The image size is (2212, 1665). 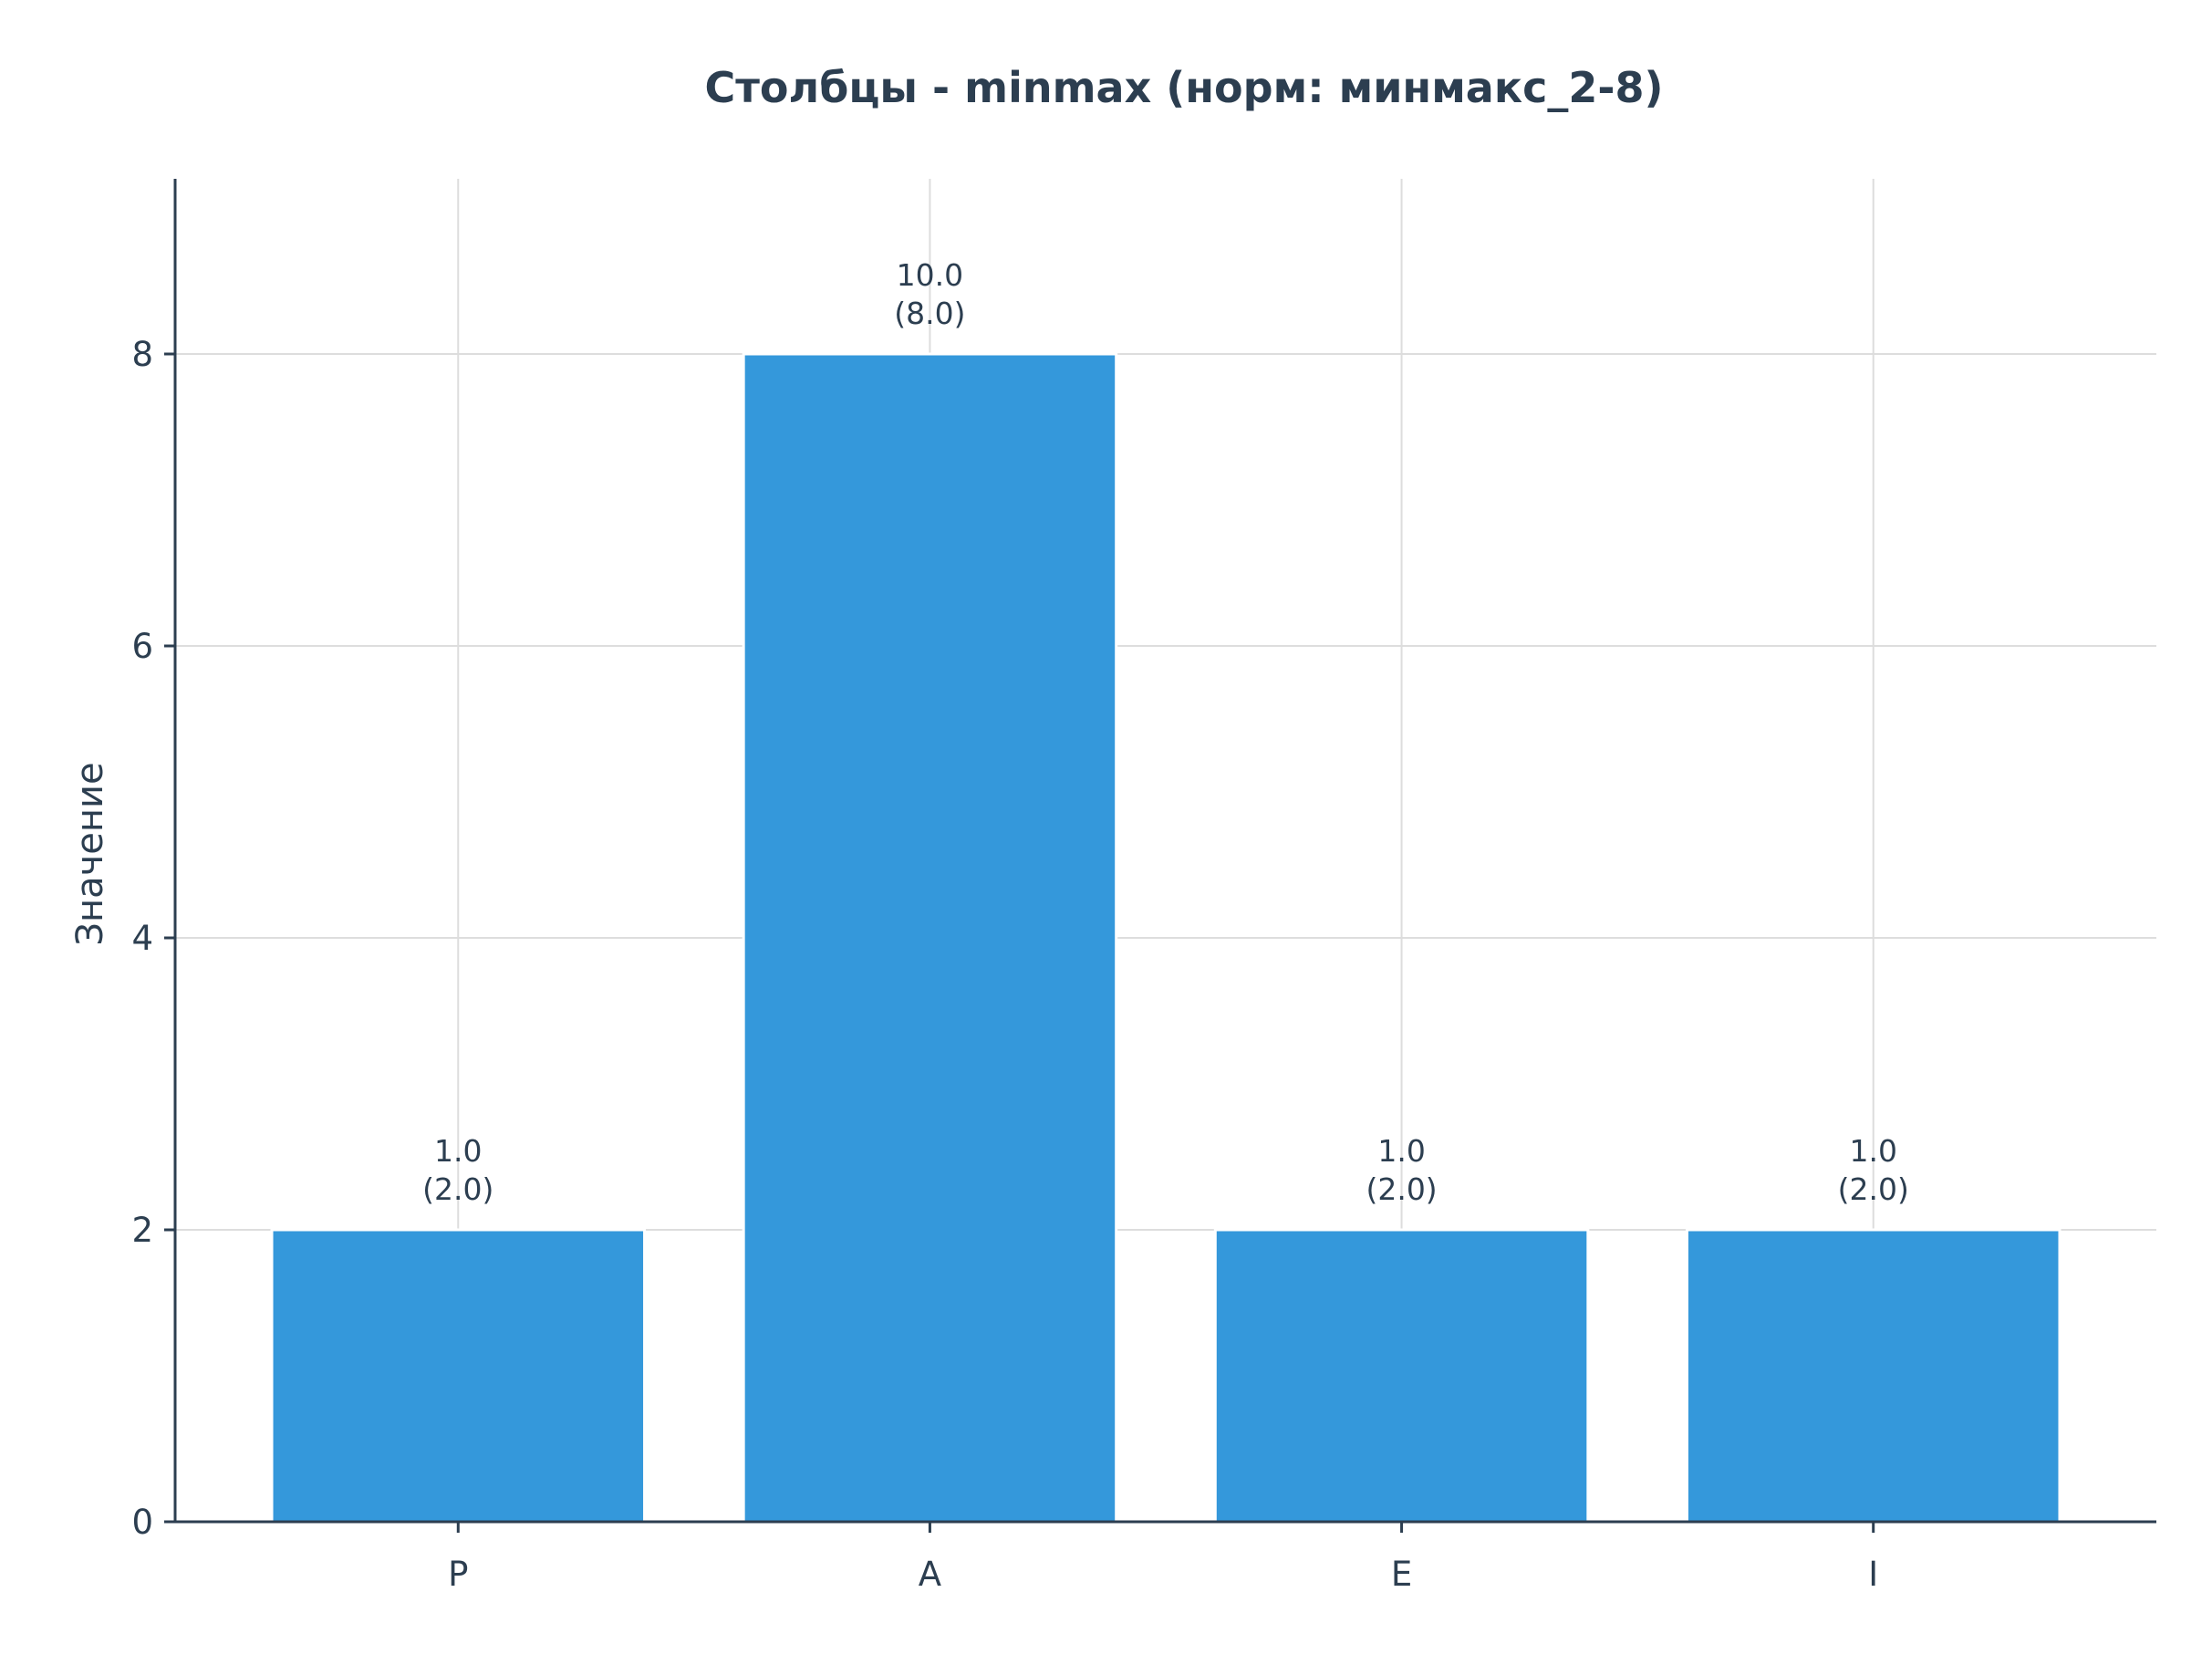 I want to click on y-tick-label-2: 2, so click(x=142, y=1230).